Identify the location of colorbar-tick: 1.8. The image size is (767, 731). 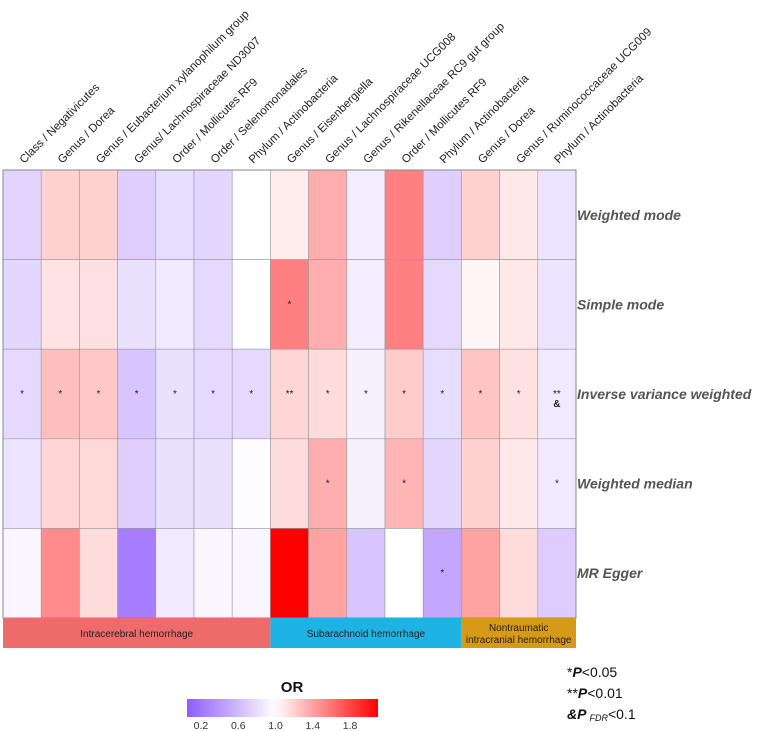
(350, 725).